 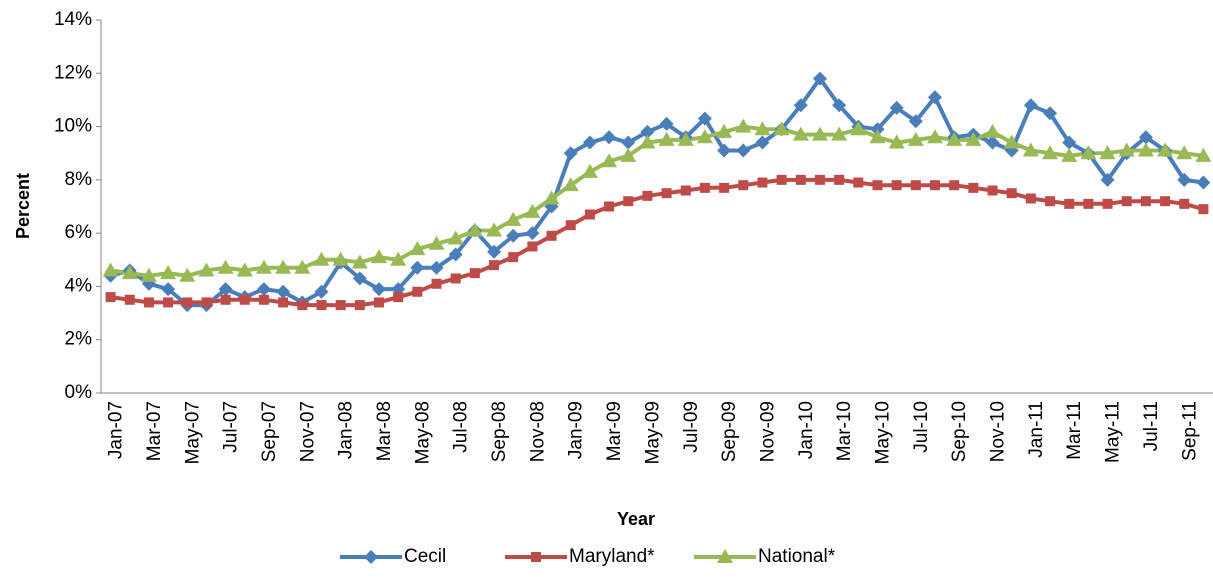 What do you see at coordinates (307, 431) in the screenshot?
I see `x-tick-label: Nov-07` at bounding box center [307, 431].